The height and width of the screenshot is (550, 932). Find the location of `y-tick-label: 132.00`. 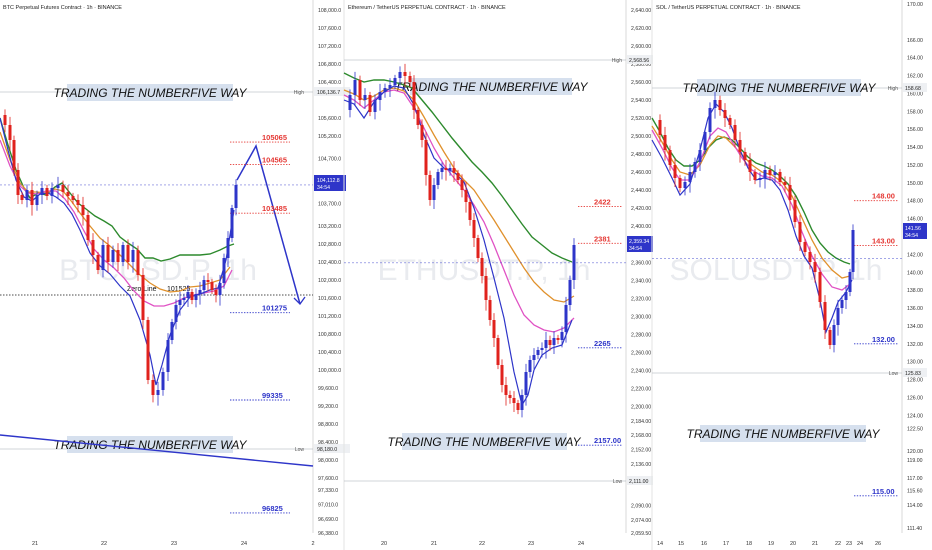

y-tick-label: 132.00 is located at coordinates (915, 345).